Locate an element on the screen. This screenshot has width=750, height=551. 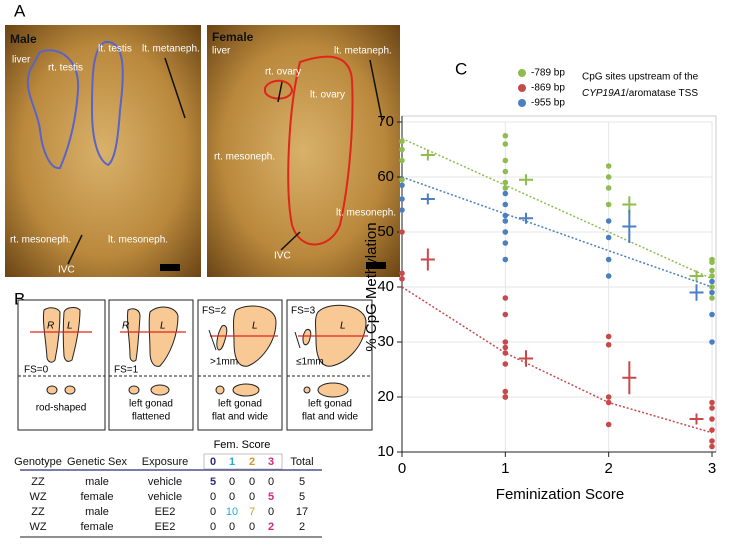
outline is located at coordinates (107, 103).